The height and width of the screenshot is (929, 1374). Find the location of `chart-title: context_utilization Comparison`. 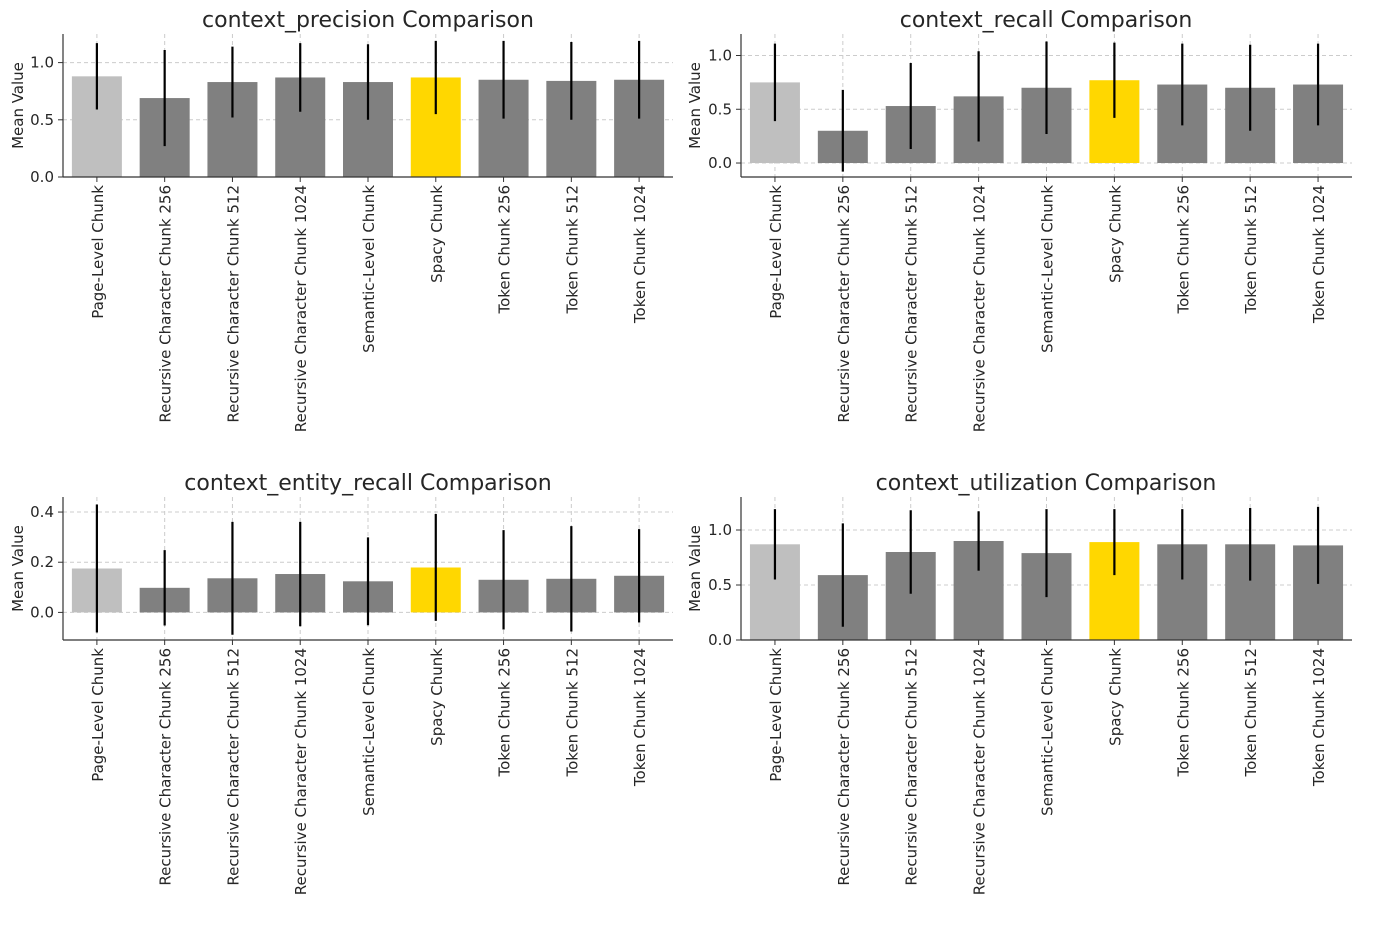

chart-title: context_utilization Comparison is located at coordinates (1046, 483).